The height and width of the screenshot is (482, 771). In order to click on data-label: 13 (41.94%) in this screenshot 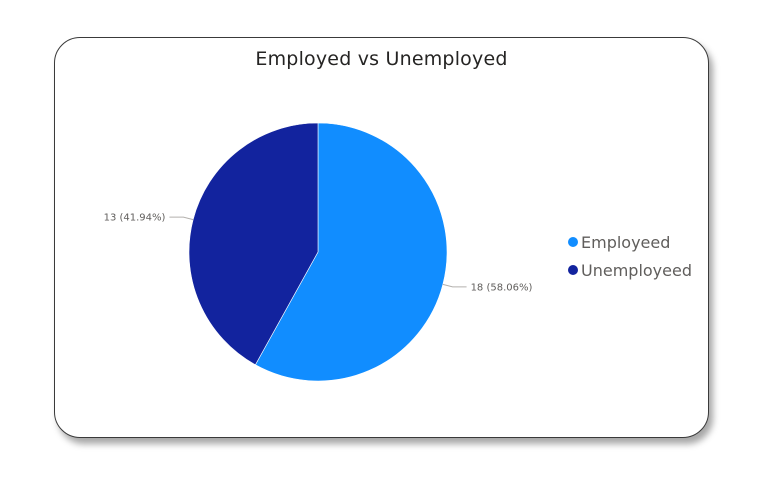, I will do `click(135, 218)`.